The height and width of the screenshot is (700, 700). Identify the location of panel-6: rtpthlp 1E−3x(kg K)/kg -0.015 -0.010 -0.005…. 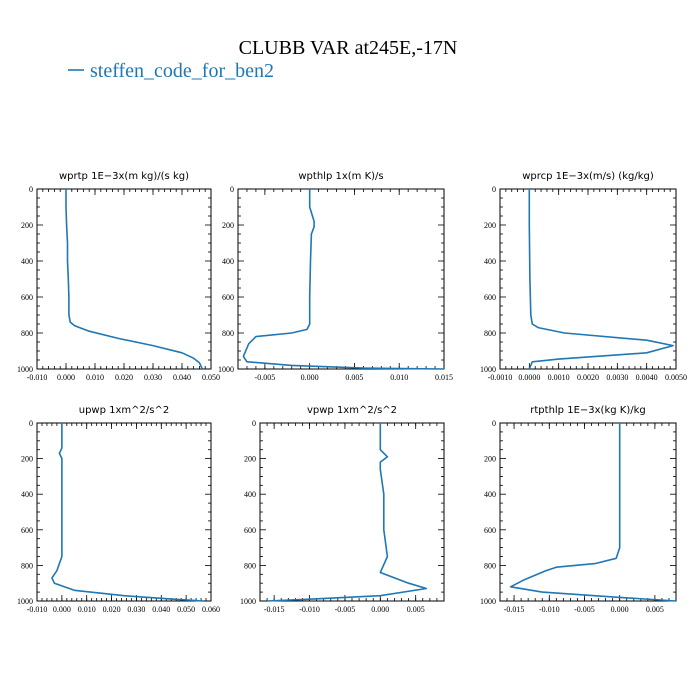
(578, 509).